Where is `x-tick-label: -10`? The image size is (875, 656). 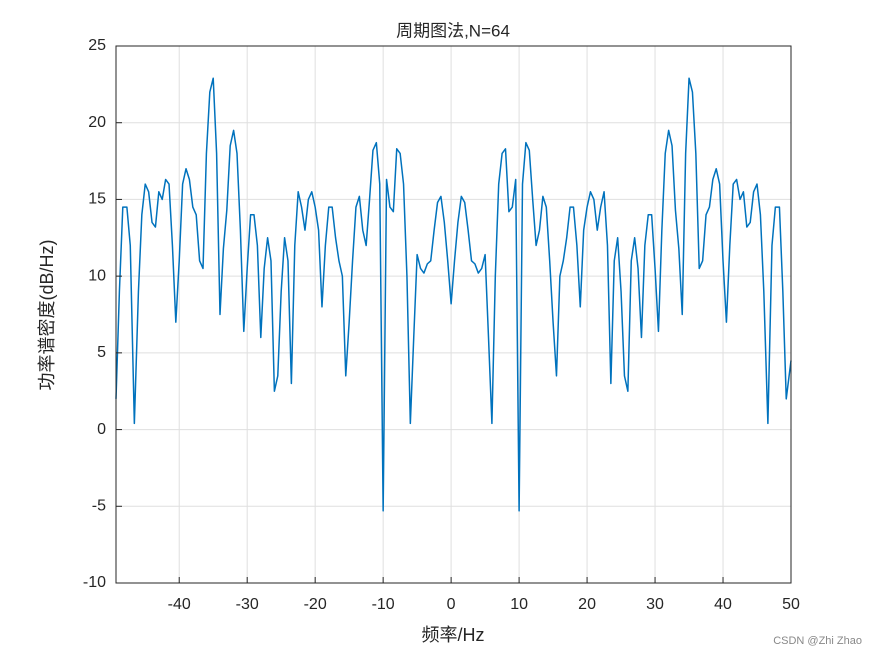 x-tick-label: -10 is located at coordinates (383, 604).